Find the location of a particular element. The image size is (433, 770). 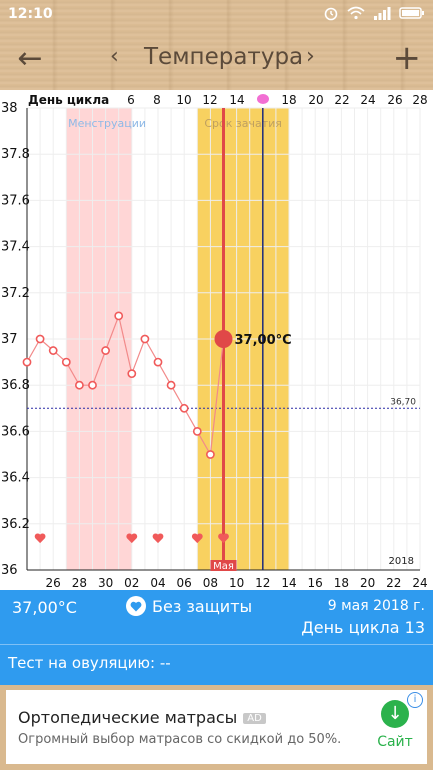

toolbar: ← ‹ Температура › + is located at coordinates (216, 60).